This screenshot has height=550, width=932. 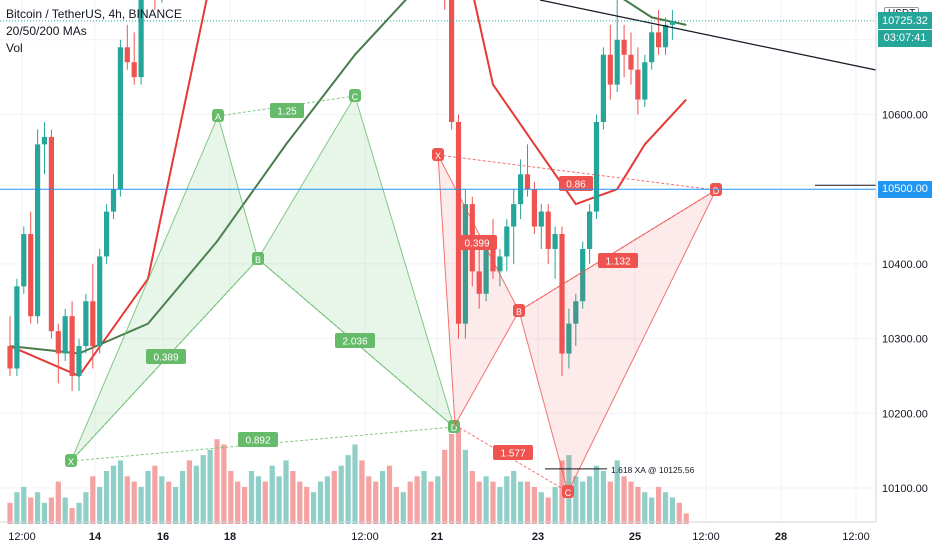 I want to click on green-point-c-text: C, so click(x=355, y=97).